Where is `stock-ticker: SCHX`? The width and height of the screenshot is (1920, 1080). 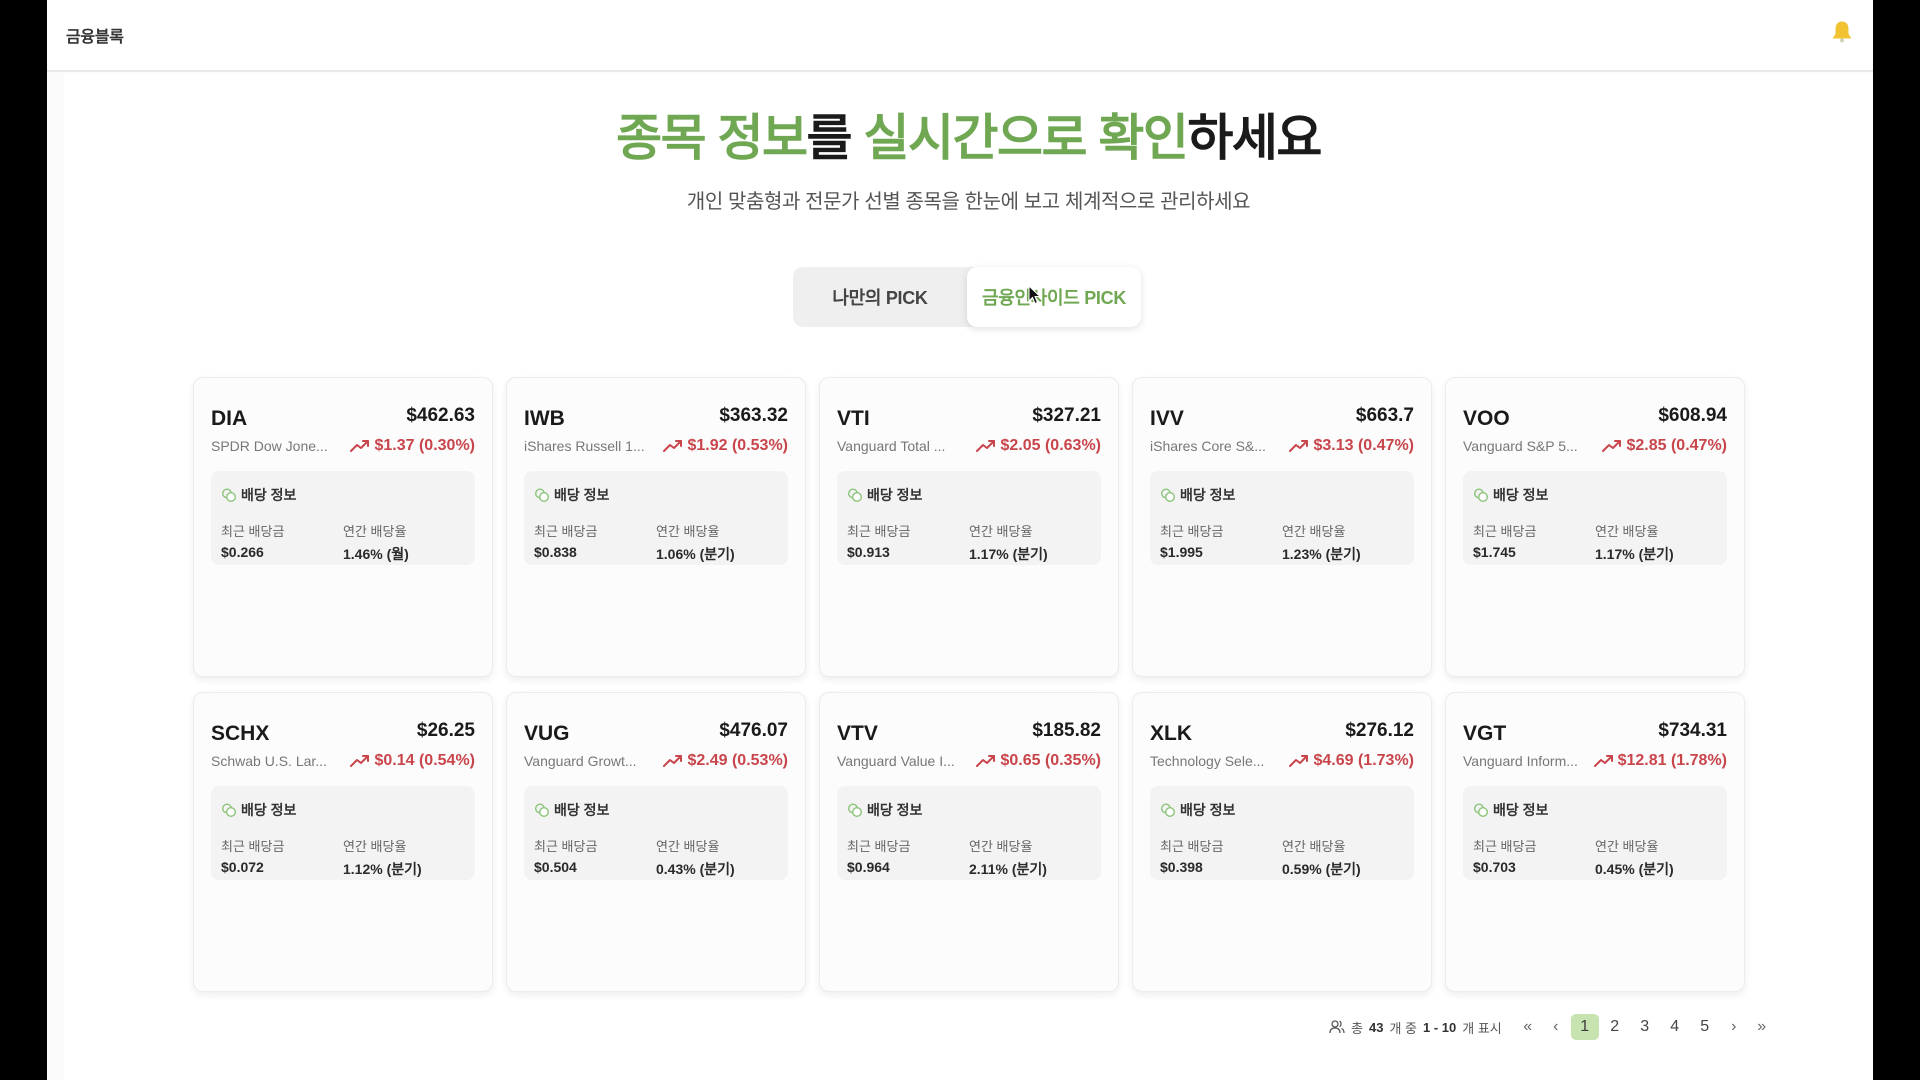 stock-ticker: SCHX is located at coordinates (240, 733).